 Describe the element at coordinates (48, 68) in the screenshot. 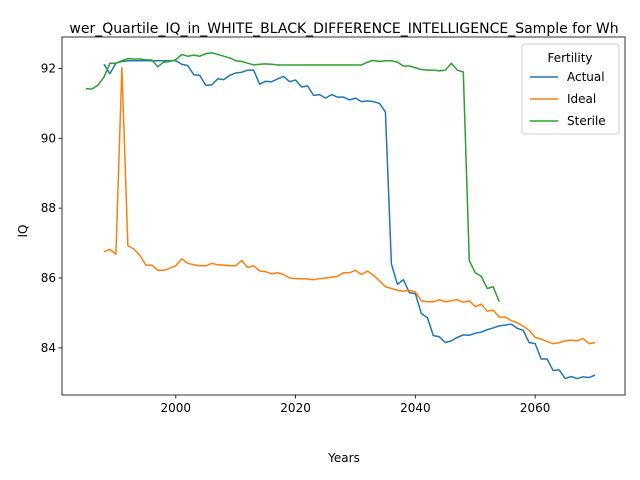

I see `y-tick-label: 92` at that location.